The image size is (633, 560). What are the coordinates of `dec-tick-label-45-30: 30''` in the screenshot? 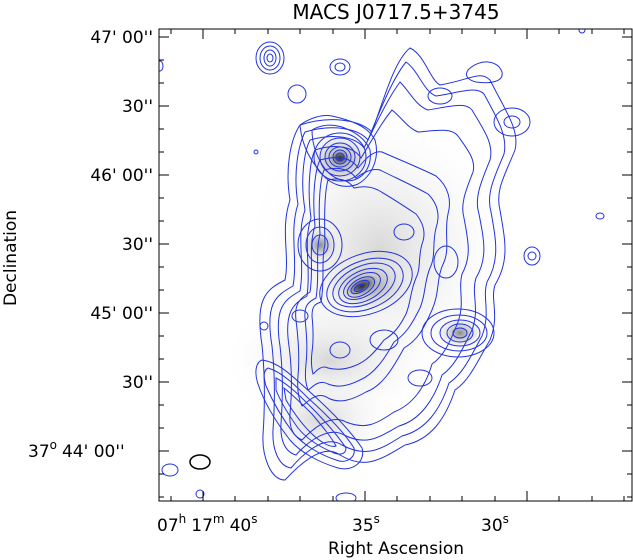 It's located at (137, 245).